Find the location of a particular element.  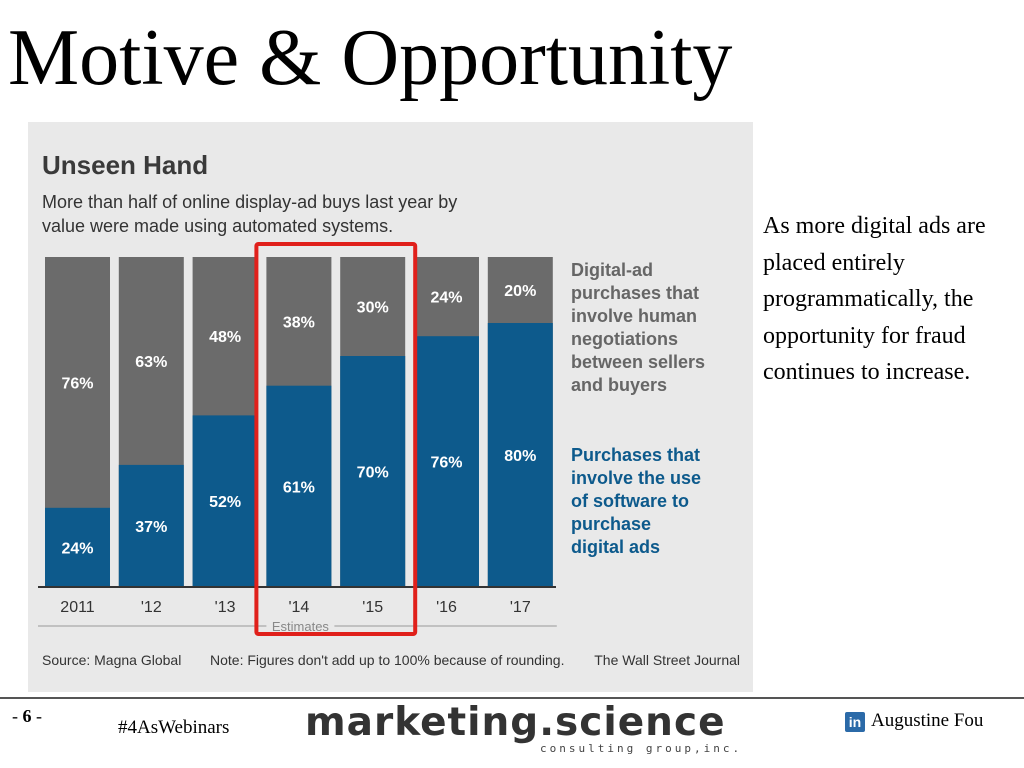

x-tick-label-1: '12 is located at coordinates (151, 607).